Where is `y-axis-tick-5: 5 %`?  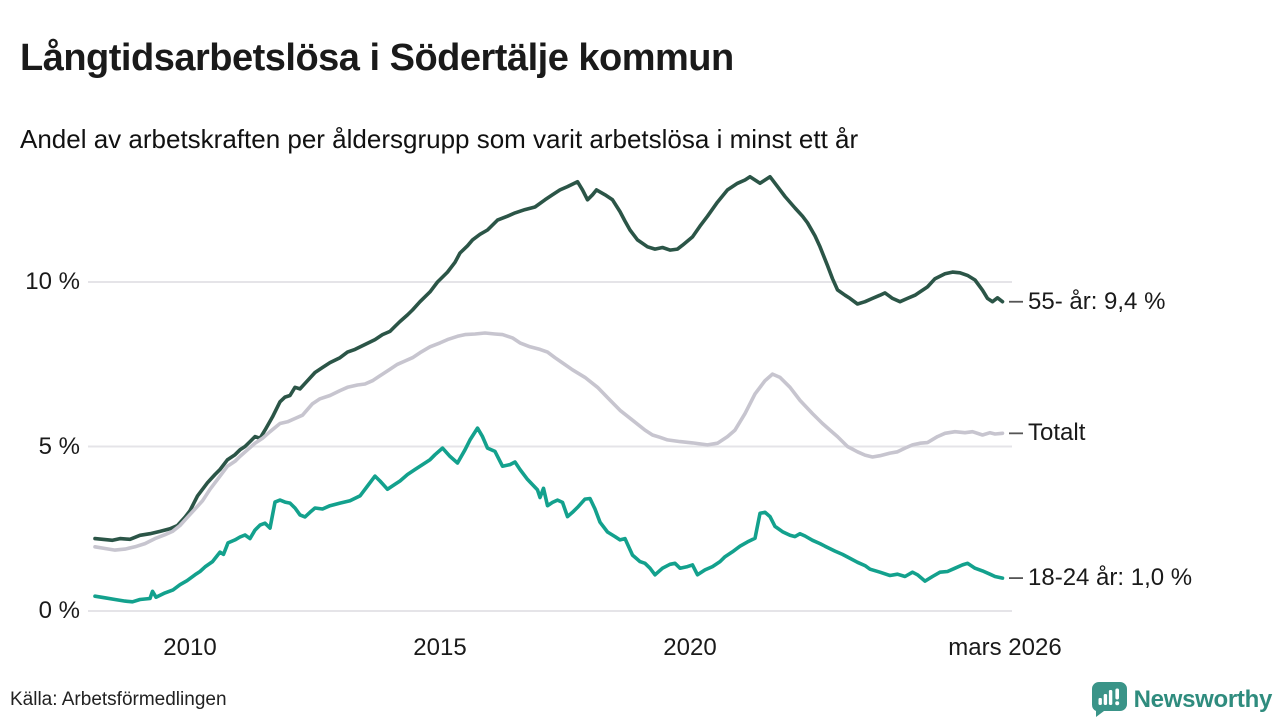
y-axis-tick-5: 5 % is located at coordinates (59, 446).